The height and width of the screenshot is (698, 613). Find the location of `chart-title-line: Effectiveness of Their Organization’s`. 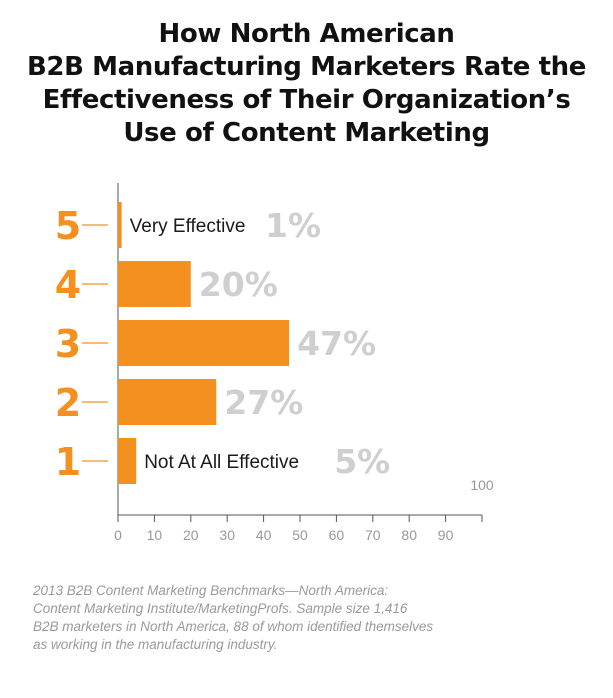

chart-title-line: Effectiveness of Their Organization’s is located at coordinates (306, 100).